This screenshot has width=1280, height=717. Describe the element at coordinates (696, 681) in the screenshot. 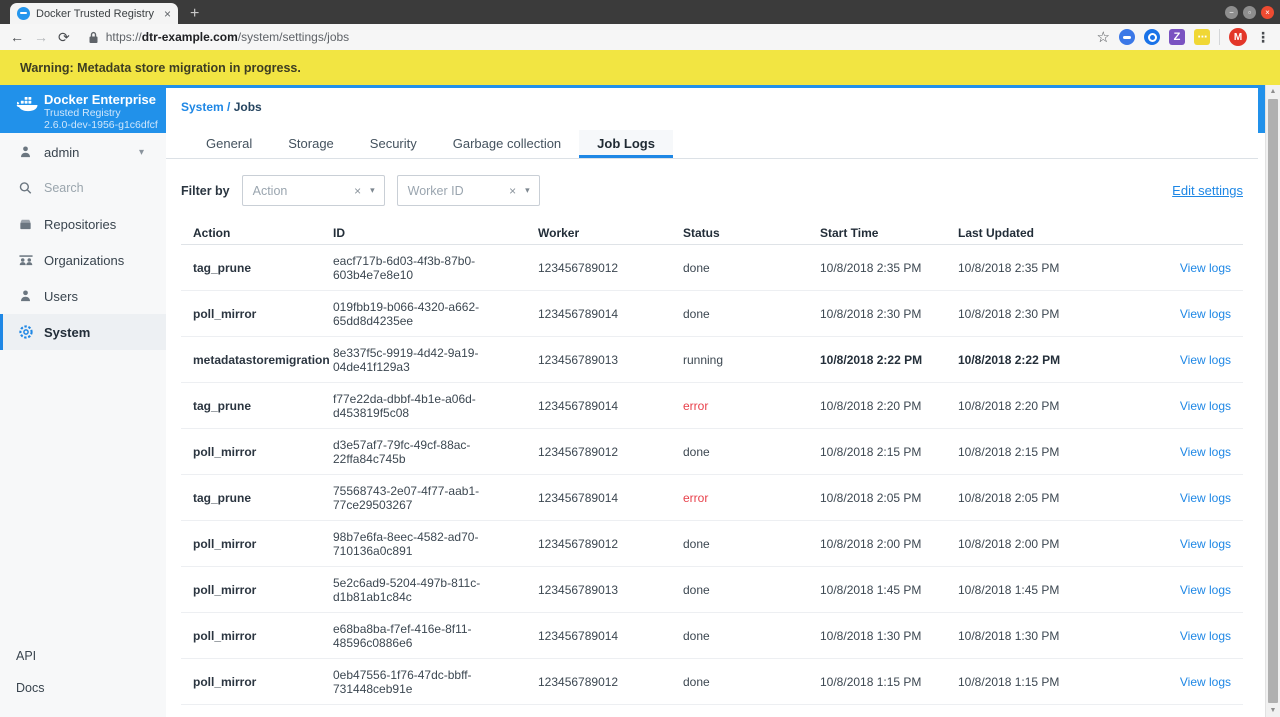

I see `job-status: done` at that location.